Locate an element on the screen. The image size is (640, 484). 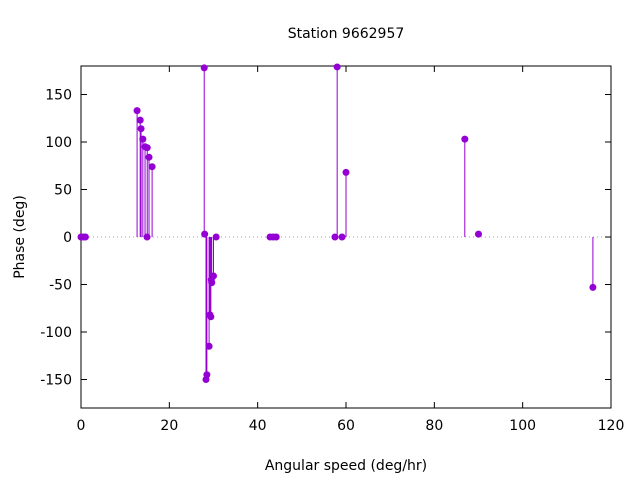
y-tick-label: 50 is located at coordinates (63, 191).